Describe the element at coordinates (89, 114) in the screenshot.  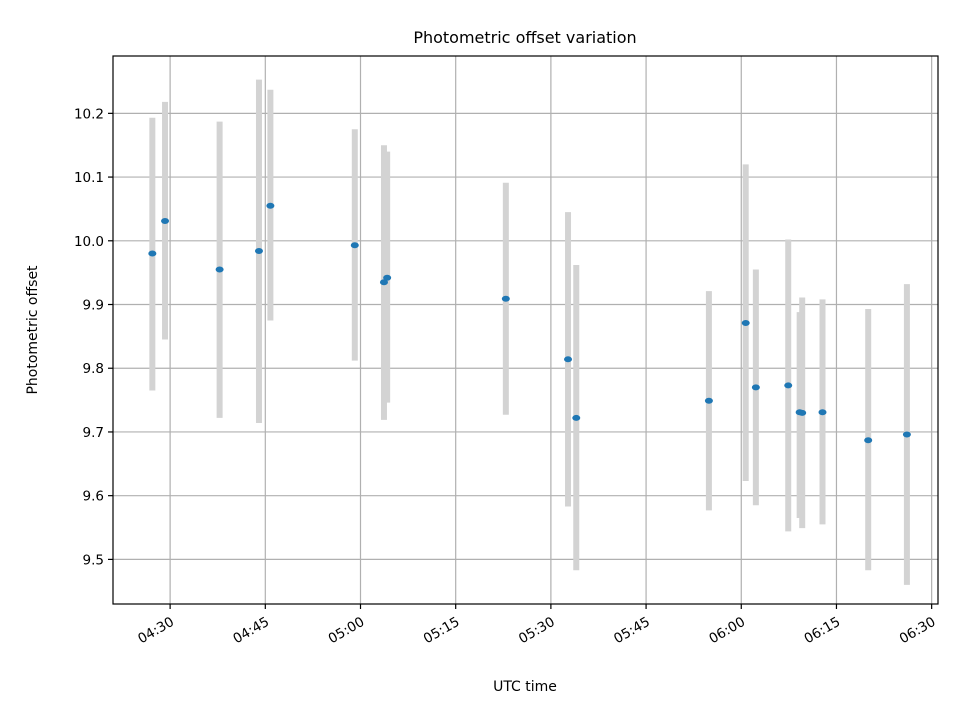
I see `y-tick-label: 10.2` at that location.